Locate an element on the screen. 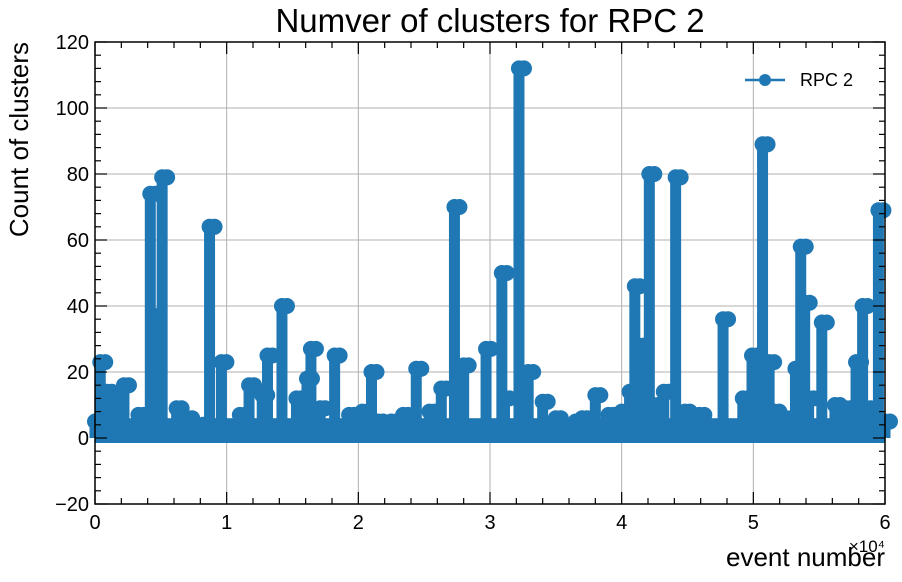 This screenshot has height=582, width=902. chart-title: Numver of clusters for RPC 2 is located at coordinates (489, 20).